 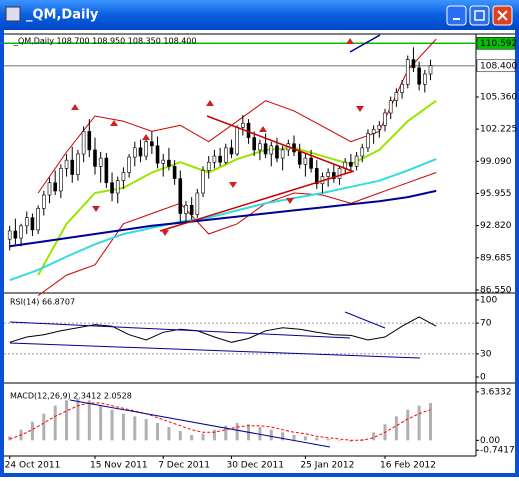 I want to click on price-label: 110.592, so click(x=498, y=44).